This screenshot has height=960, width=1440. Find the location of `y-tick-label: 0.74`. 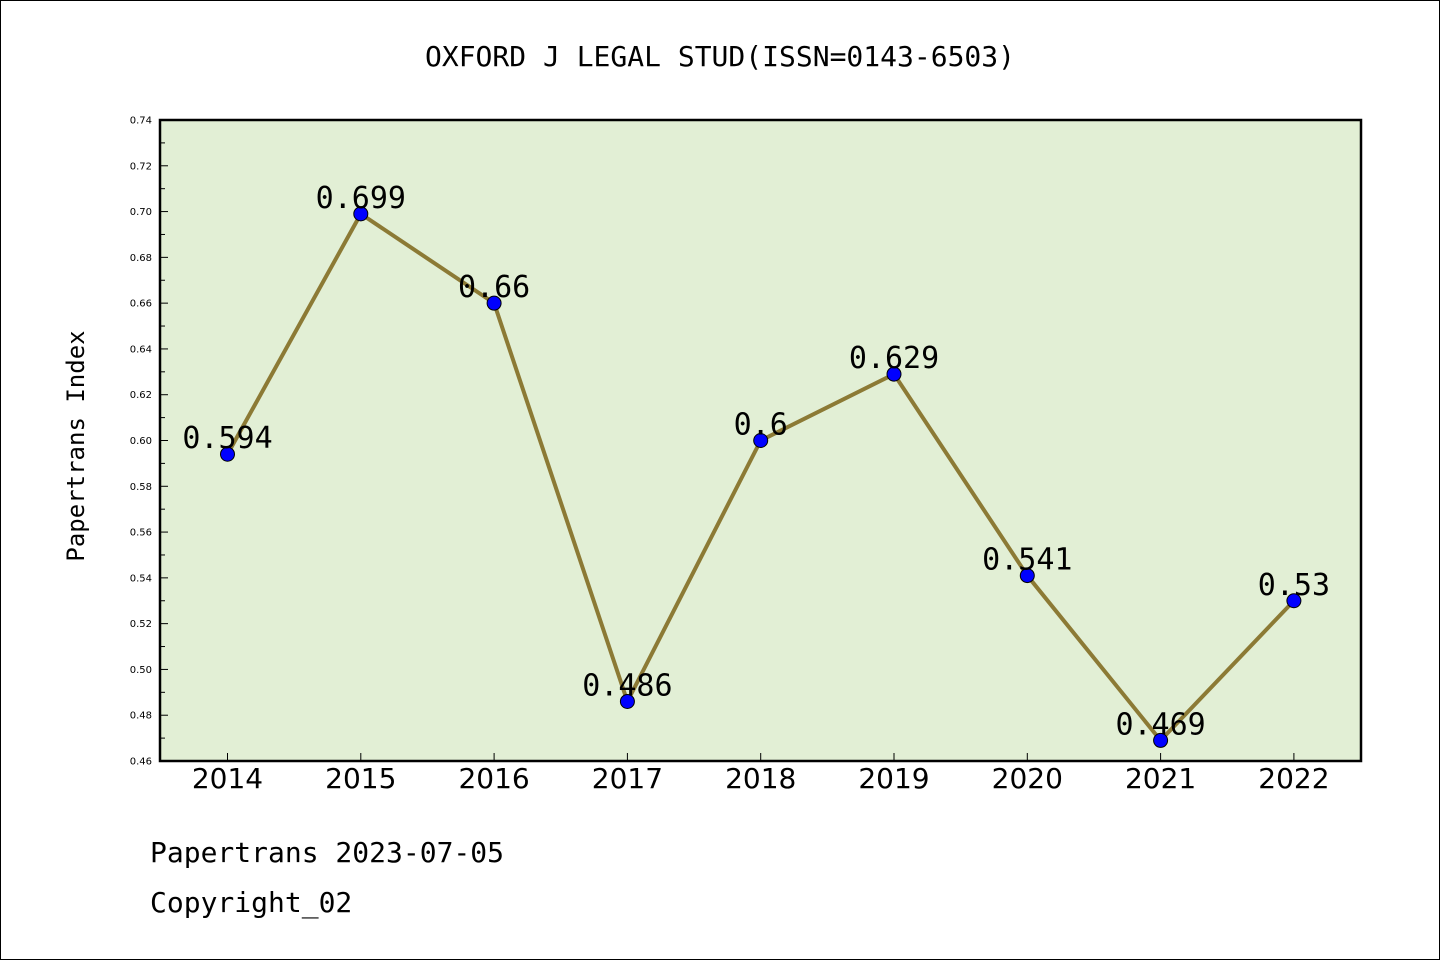

y-tick-label: 0.74 is located at coordinates (141, 121).